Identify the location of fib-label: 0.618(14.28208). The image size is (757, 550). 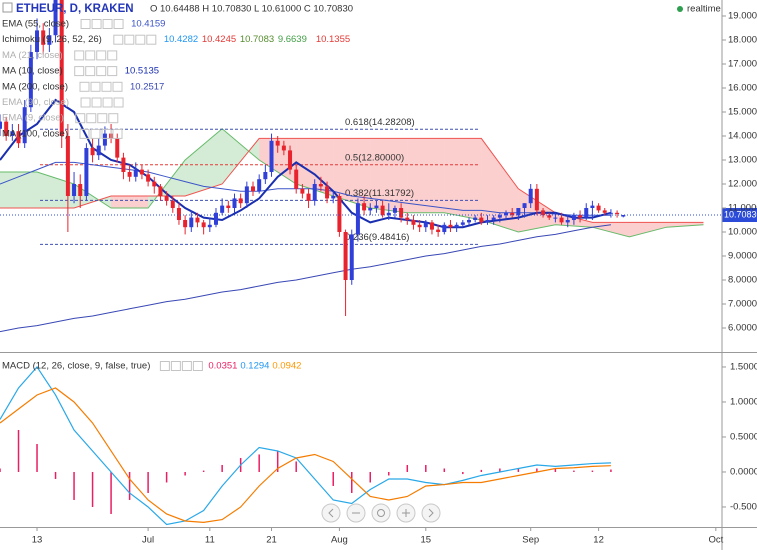
(380, 122).